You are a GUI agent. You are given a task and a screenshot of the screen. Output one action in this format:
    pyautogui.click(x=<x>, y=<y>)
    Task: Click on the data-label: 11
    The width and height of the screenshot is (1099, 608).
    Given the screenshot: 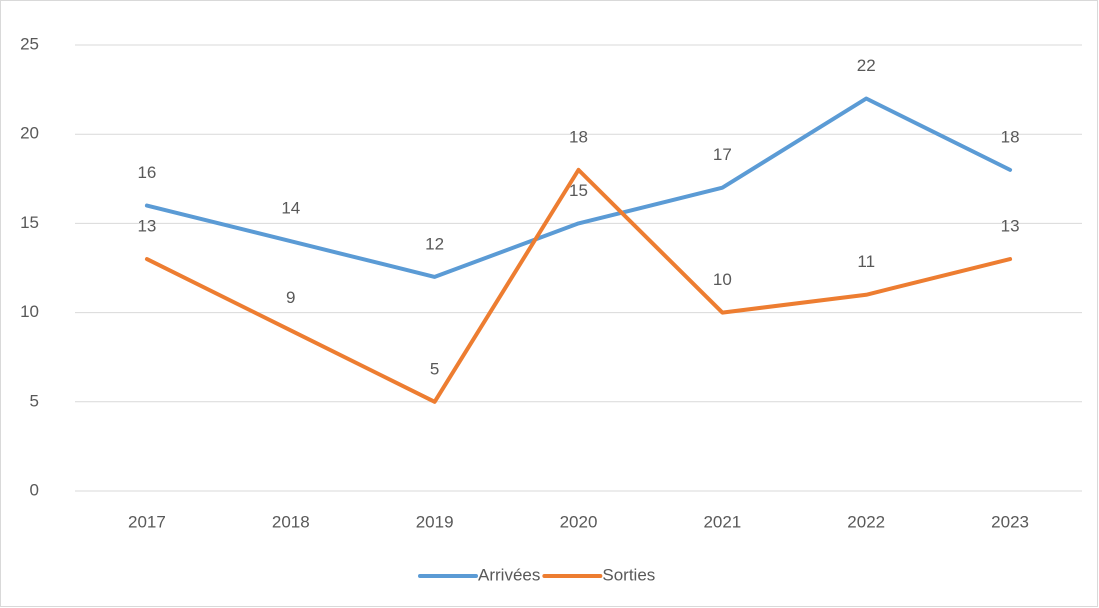 What is the action you would take?
    pyautogui.click(x=866, y=261)
    